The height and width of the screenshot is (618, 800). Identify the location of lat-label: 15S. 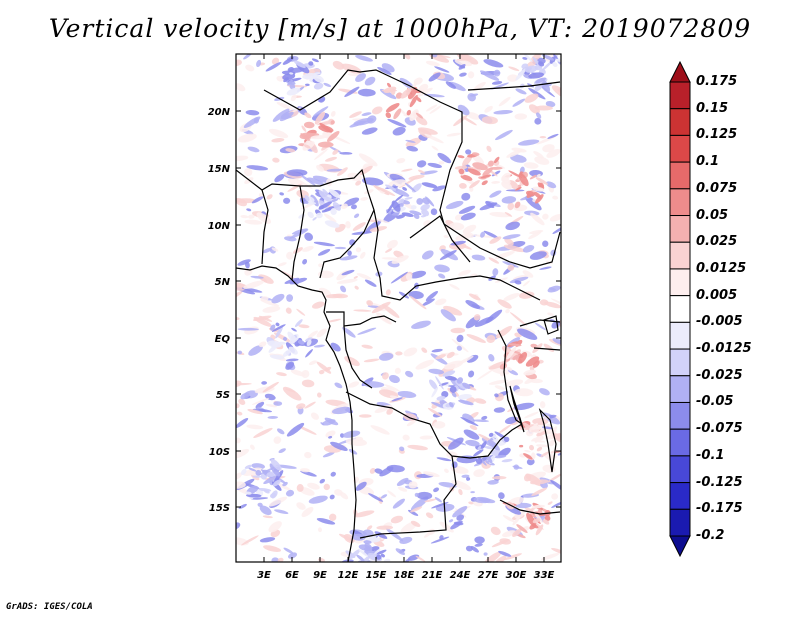
(219, 508).